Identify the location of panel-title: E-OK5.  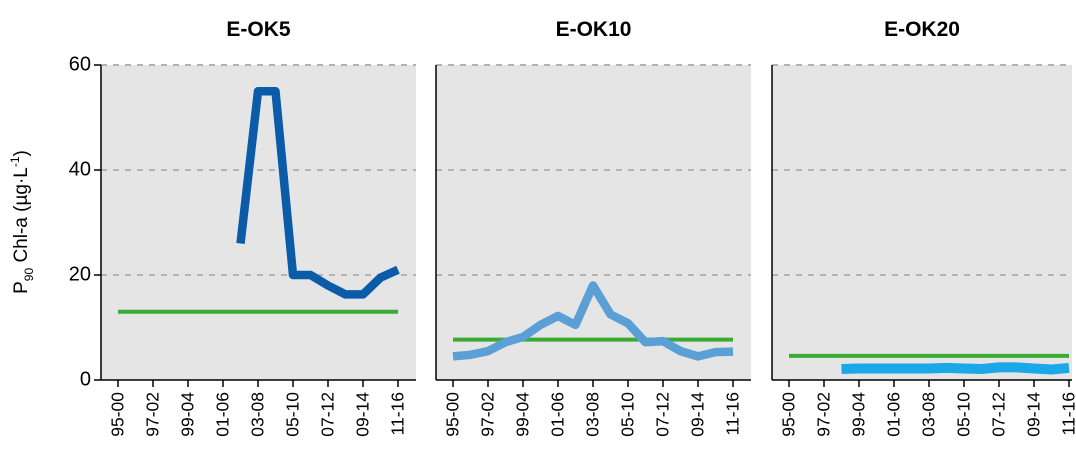
(258, 29).